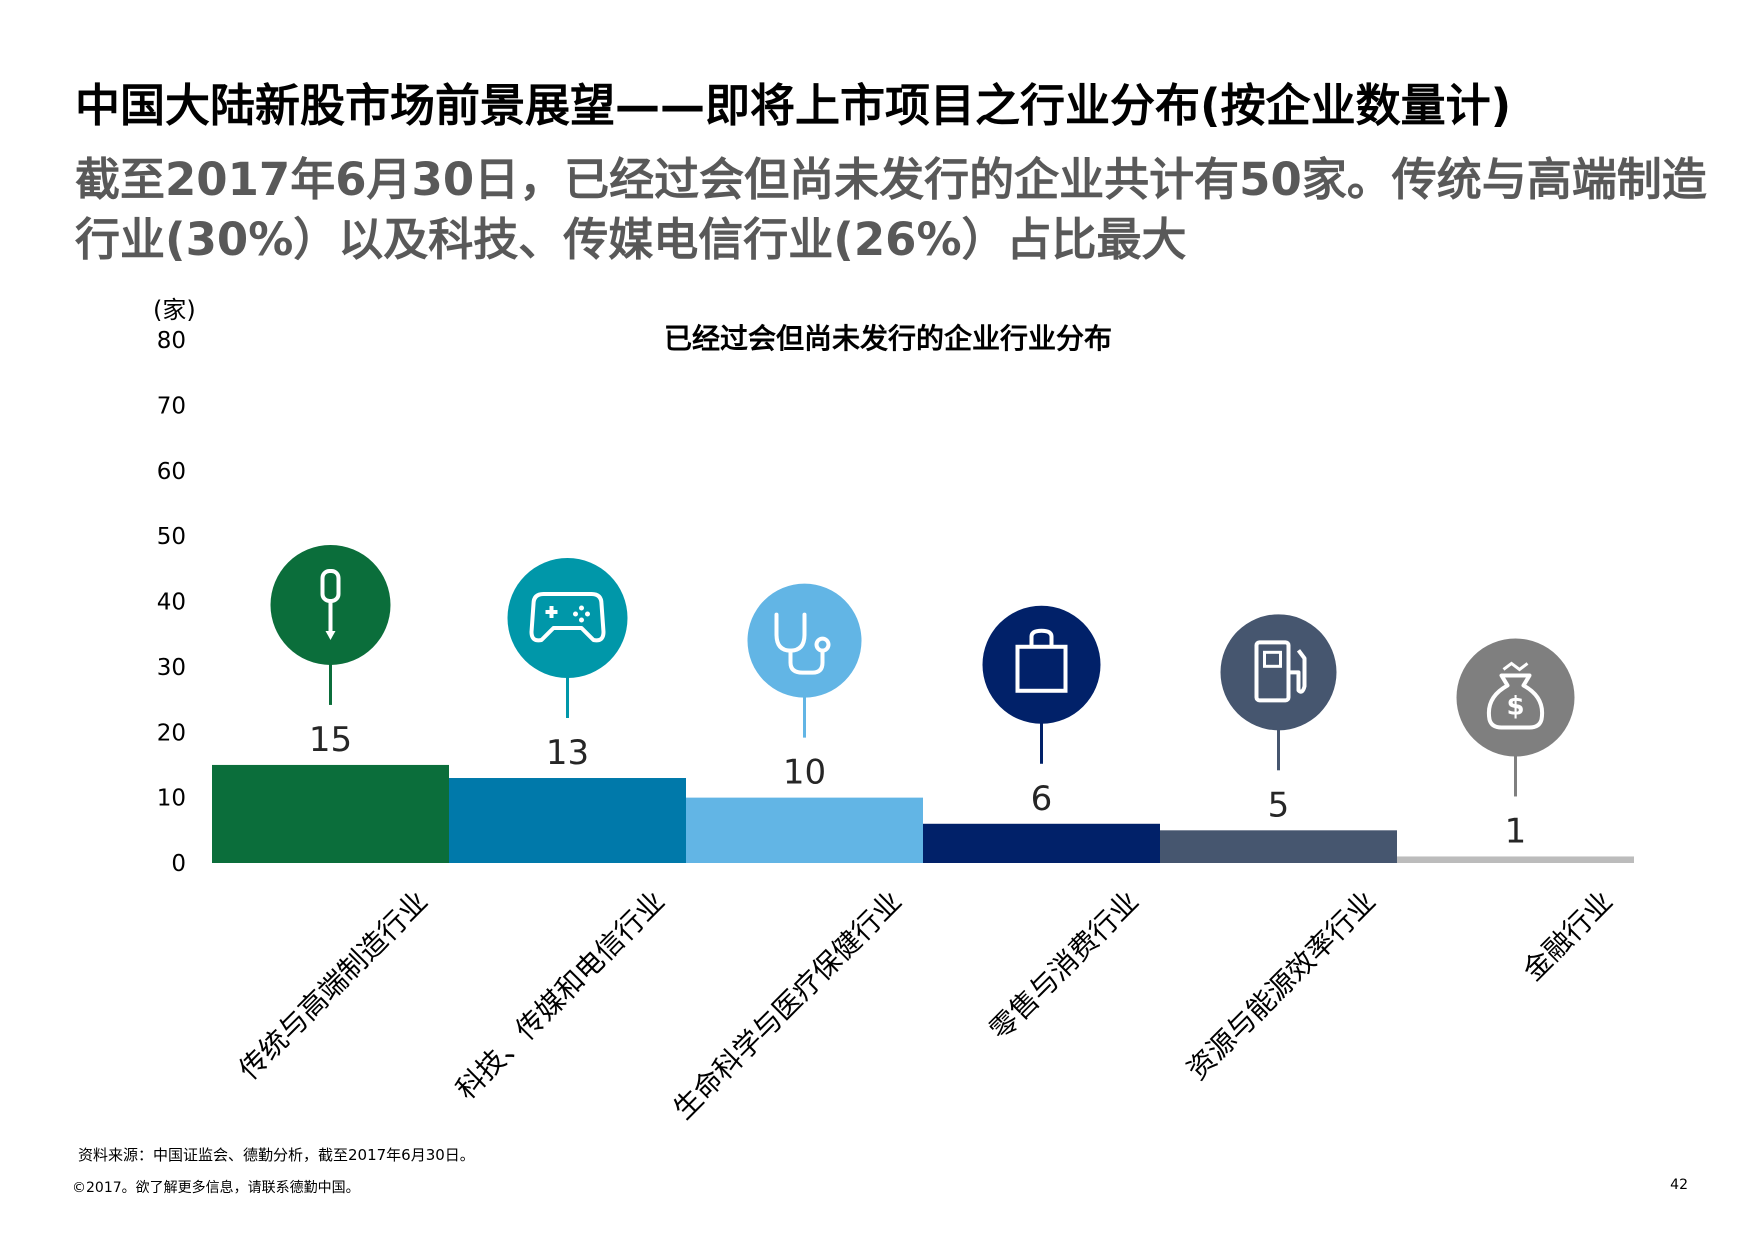  Describe the element at coordinates (567, 753) in the screenshot. I see `bar-value-label: 13` at that location.